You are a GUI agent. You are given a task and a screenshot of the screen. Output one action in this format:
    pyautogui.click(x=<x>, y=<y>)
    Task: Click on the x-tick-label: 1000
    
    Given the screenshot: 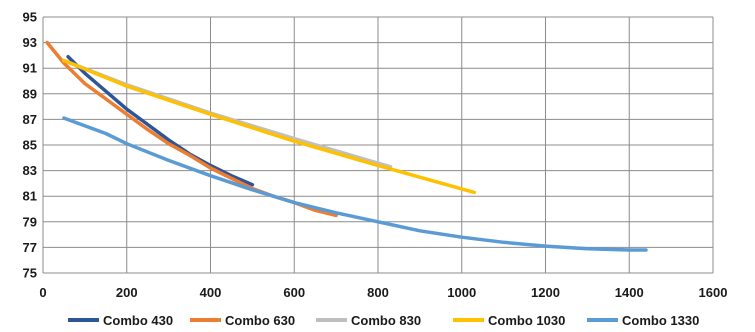 What is the action you would take?
    pyautogui.click(x=461, y=292)
    